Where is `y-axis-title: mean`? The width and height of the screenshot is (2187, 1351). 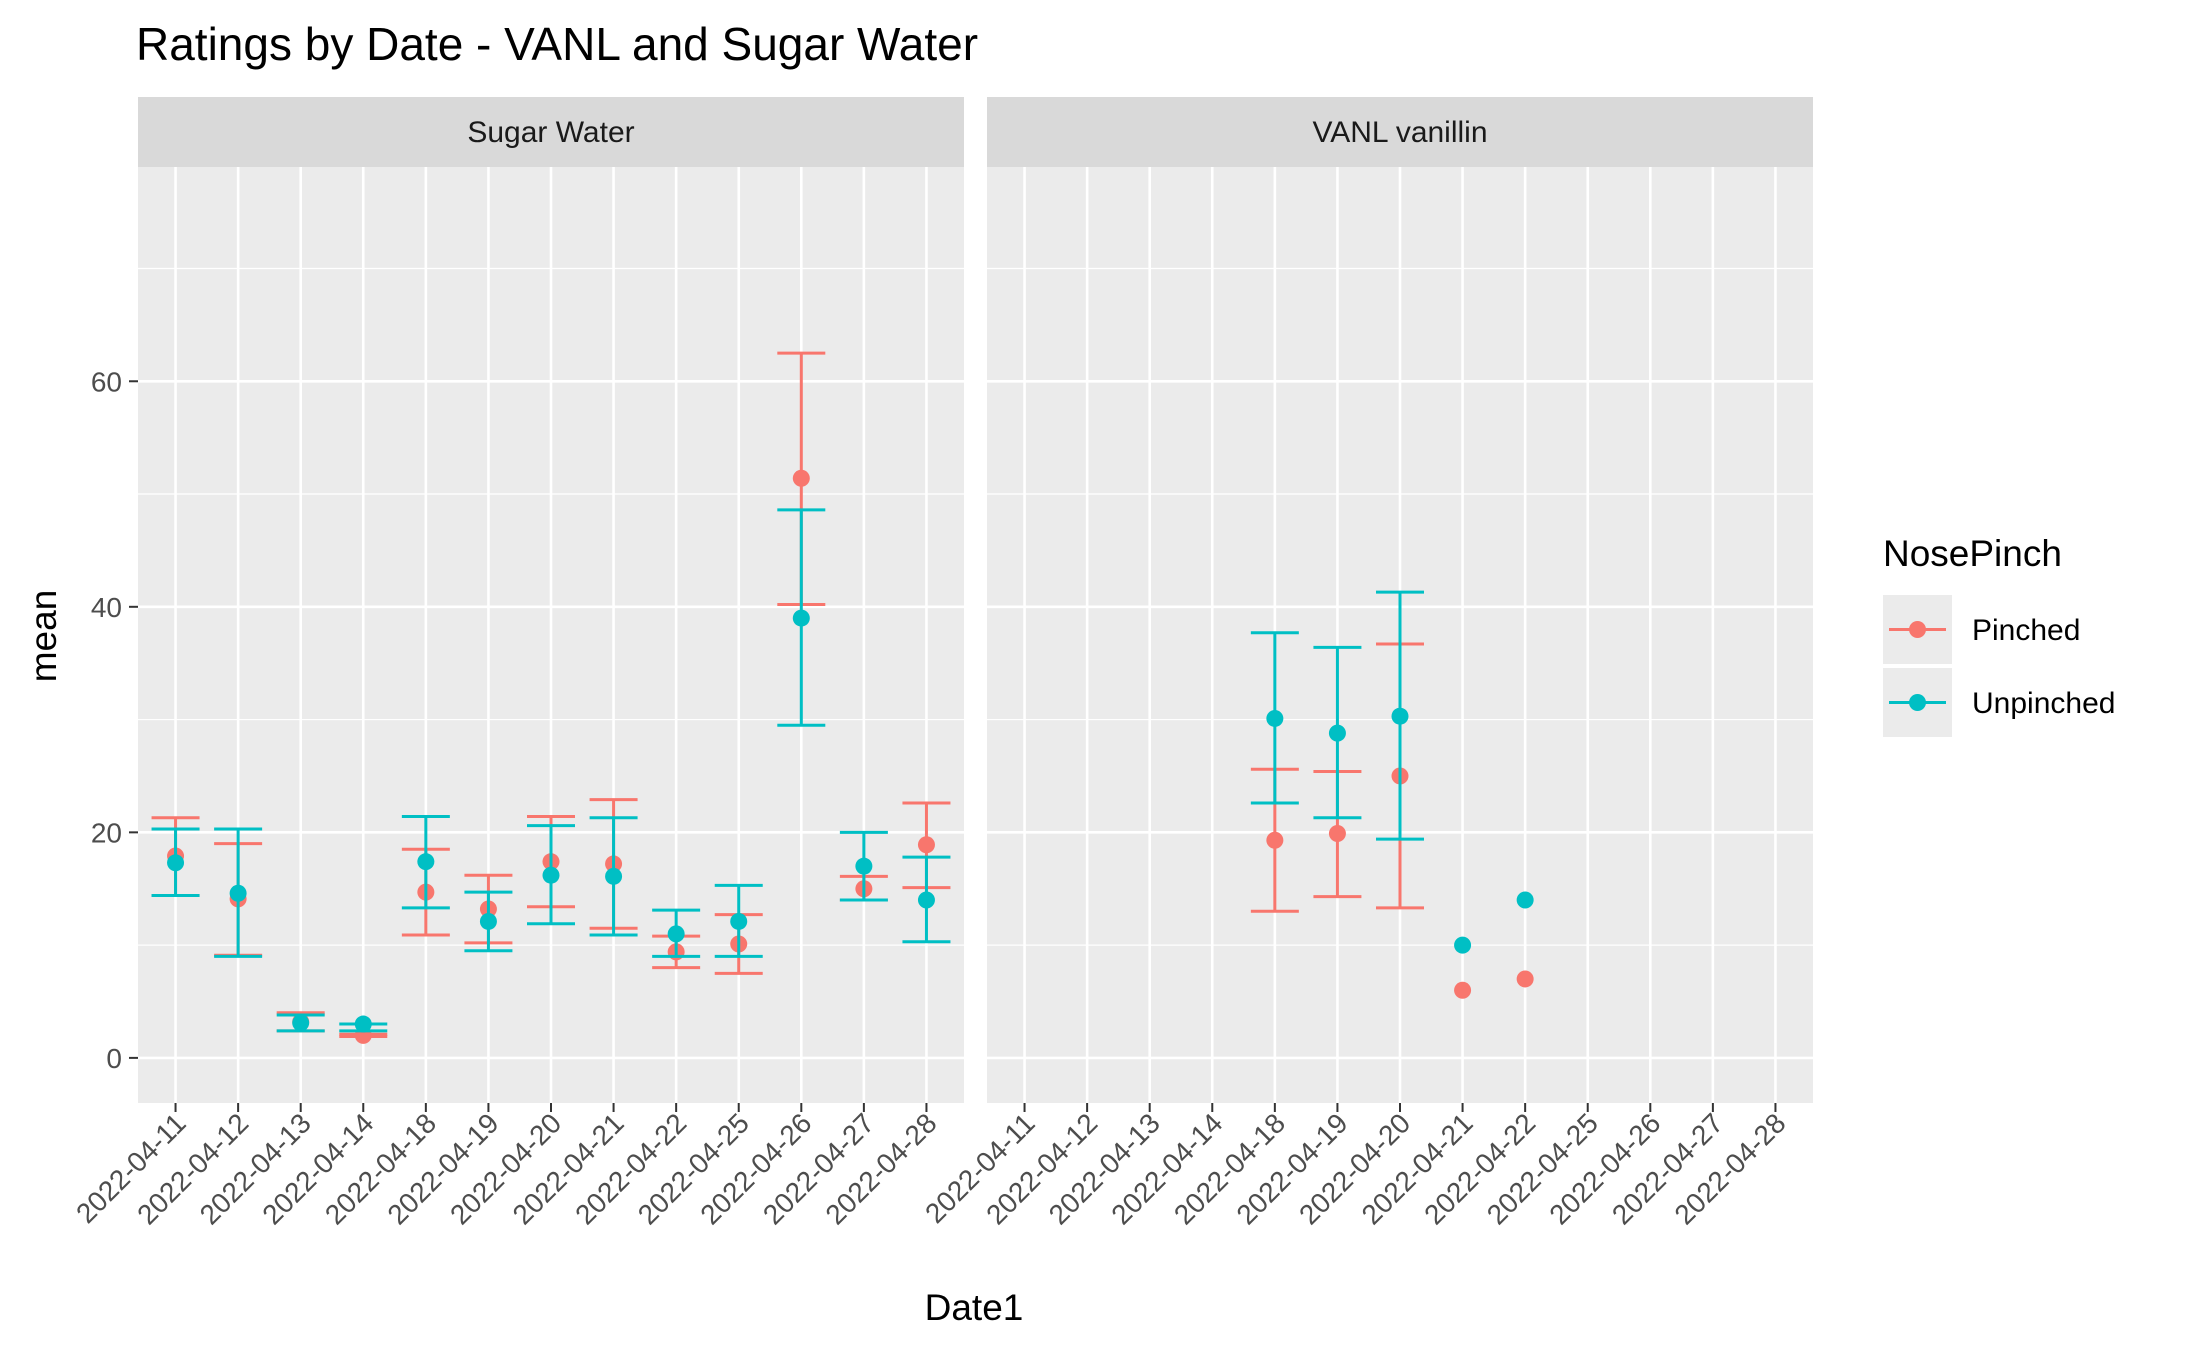 y-axis-title: mean is located at coordinates (43, 636).